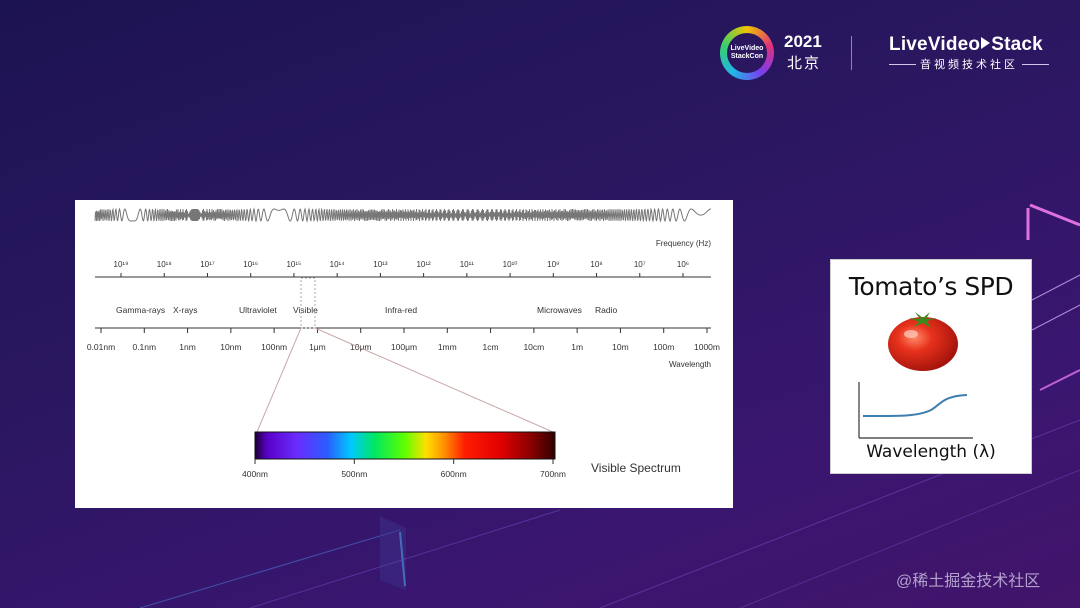 The image size is (1080, 608). Describe the element at coordinates (640, 264) in the screenshot. I see `frequency-tick-label: 10⁷` at that location.